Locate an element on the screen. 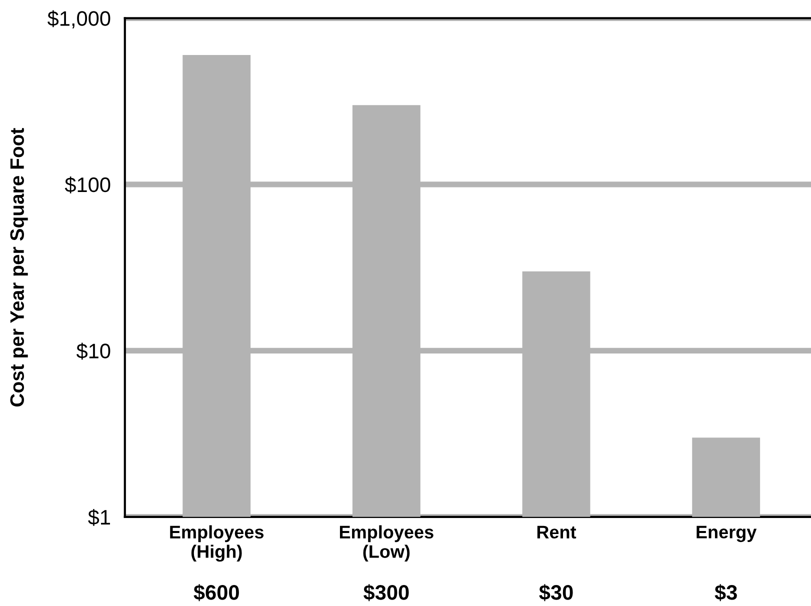  x-tick-label: Employees (Low) is located at coordinates (387, 543).